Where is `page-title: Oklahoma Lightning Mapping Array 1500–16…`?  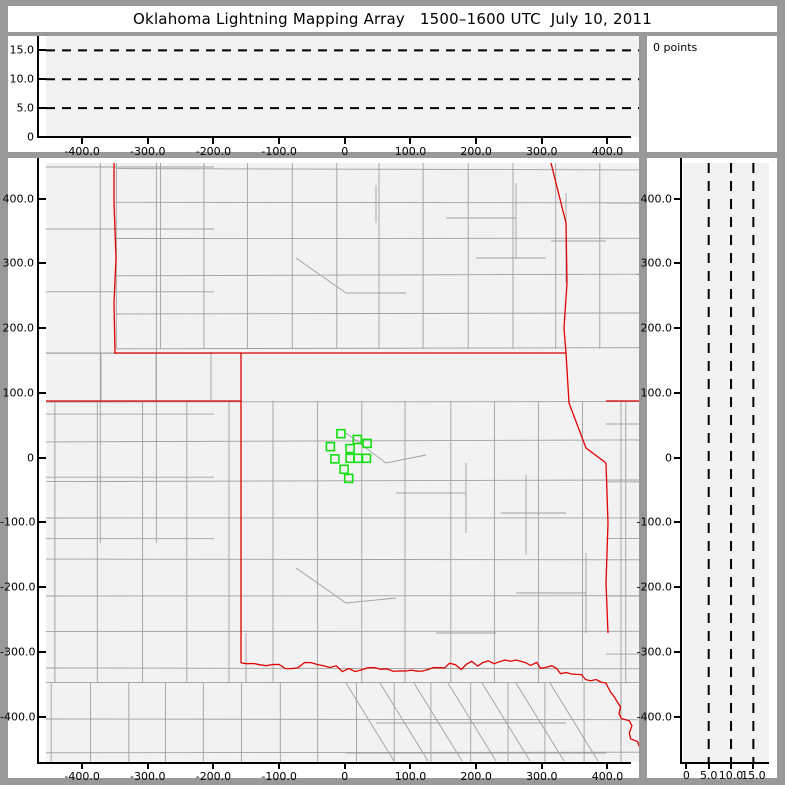 page-title: Oklahoma Lightning Mapping Array 1500–16… is located at coordinates (392, 19).